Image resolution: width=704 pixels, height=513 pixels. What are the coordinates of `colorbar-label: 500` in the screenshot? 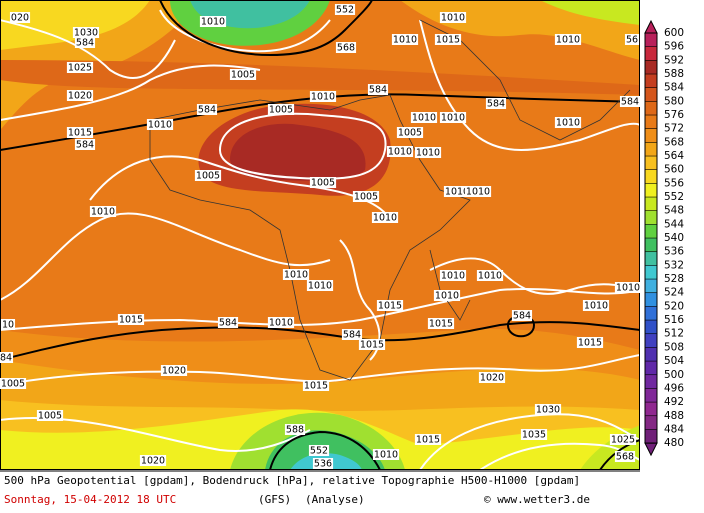 It's located at (674, 375).